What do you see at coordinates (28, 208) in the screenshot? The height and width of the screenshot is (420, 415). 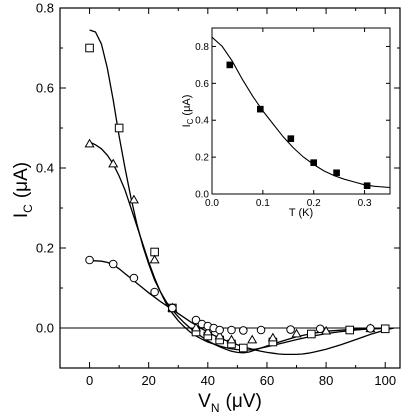 I see `main-y-axis-subscript: C` at bounding box center [28, 208].